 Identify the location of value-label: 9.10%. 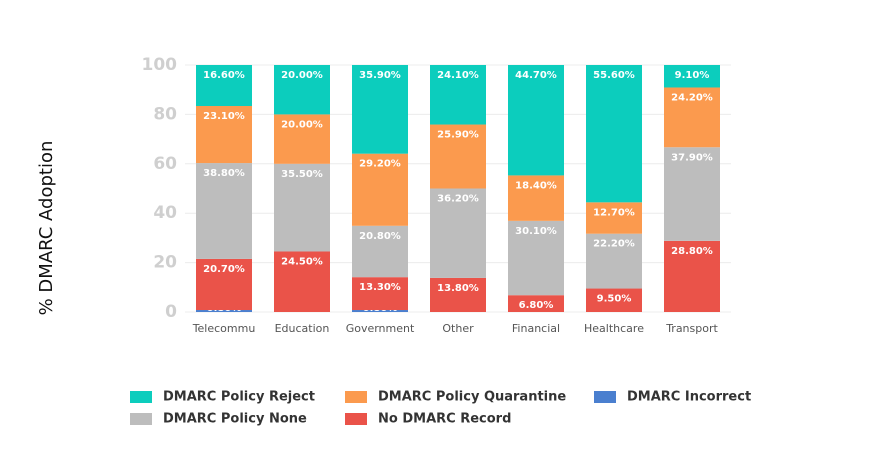
(692, 75).